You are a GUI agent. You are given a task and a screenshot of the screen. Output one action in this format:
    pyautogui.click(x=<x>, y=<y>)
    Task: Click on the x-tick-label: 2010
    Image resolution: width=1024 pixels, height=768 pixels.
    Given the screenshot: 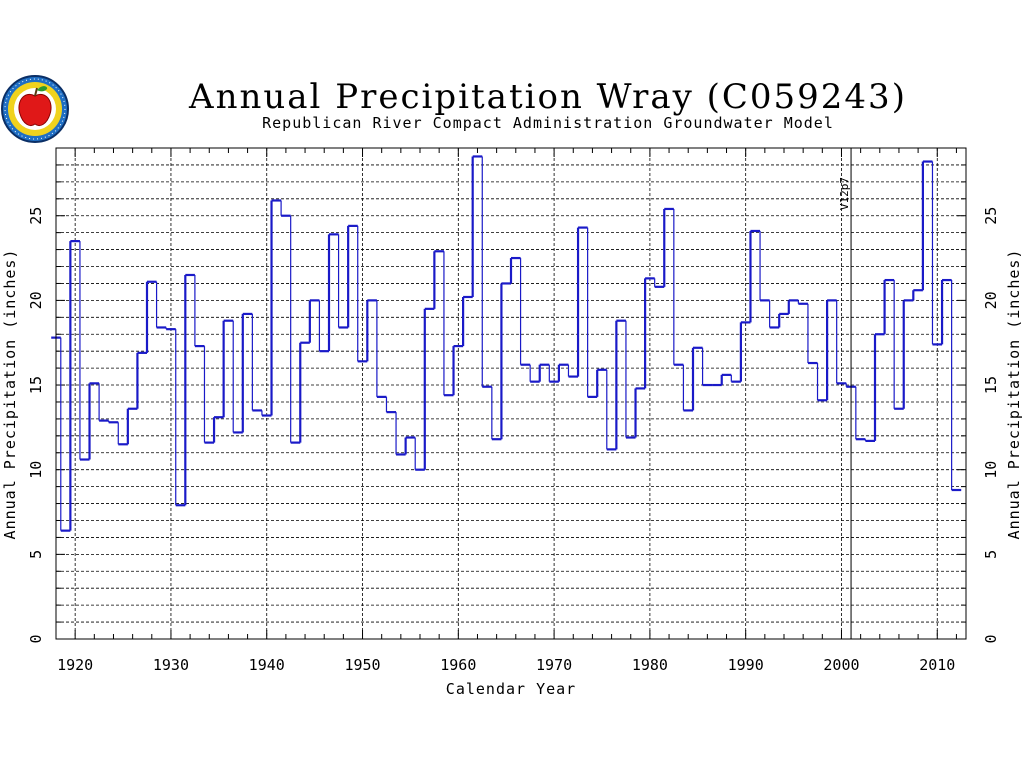 What is the action you would take?
    pyautogui.click(x=937, y=665)
    